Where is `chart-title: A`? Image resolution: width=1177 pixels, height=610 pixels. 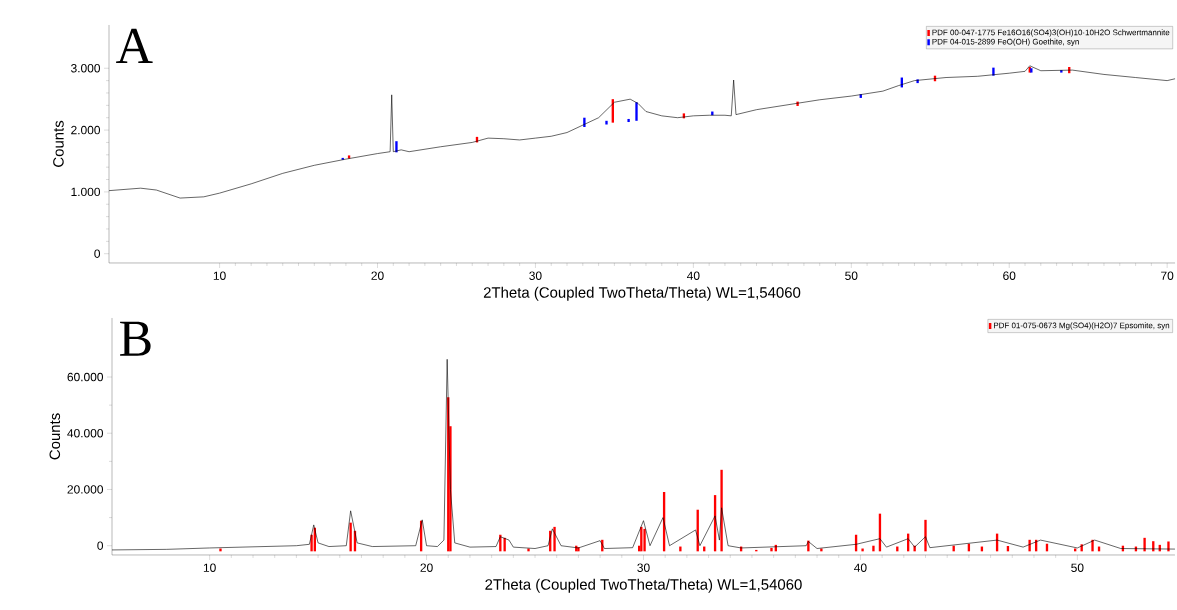
chart-title: A is located at coordinates (134, 45).